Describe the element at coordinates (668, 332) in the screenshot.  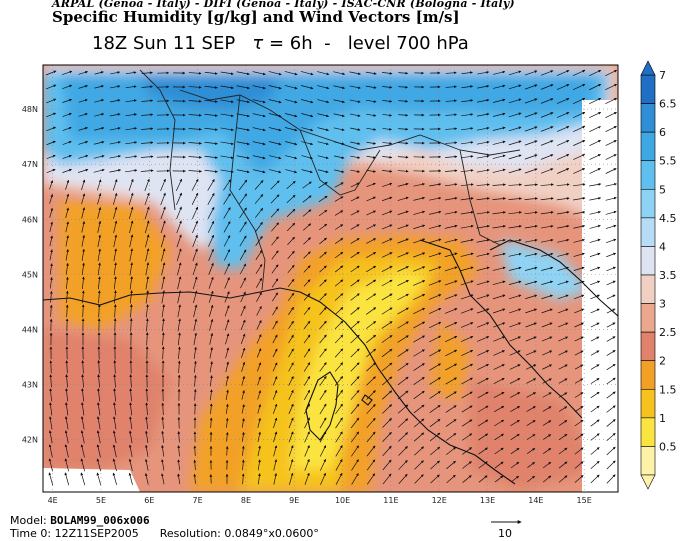
I see `colorbar-label: 2.5` at that location.